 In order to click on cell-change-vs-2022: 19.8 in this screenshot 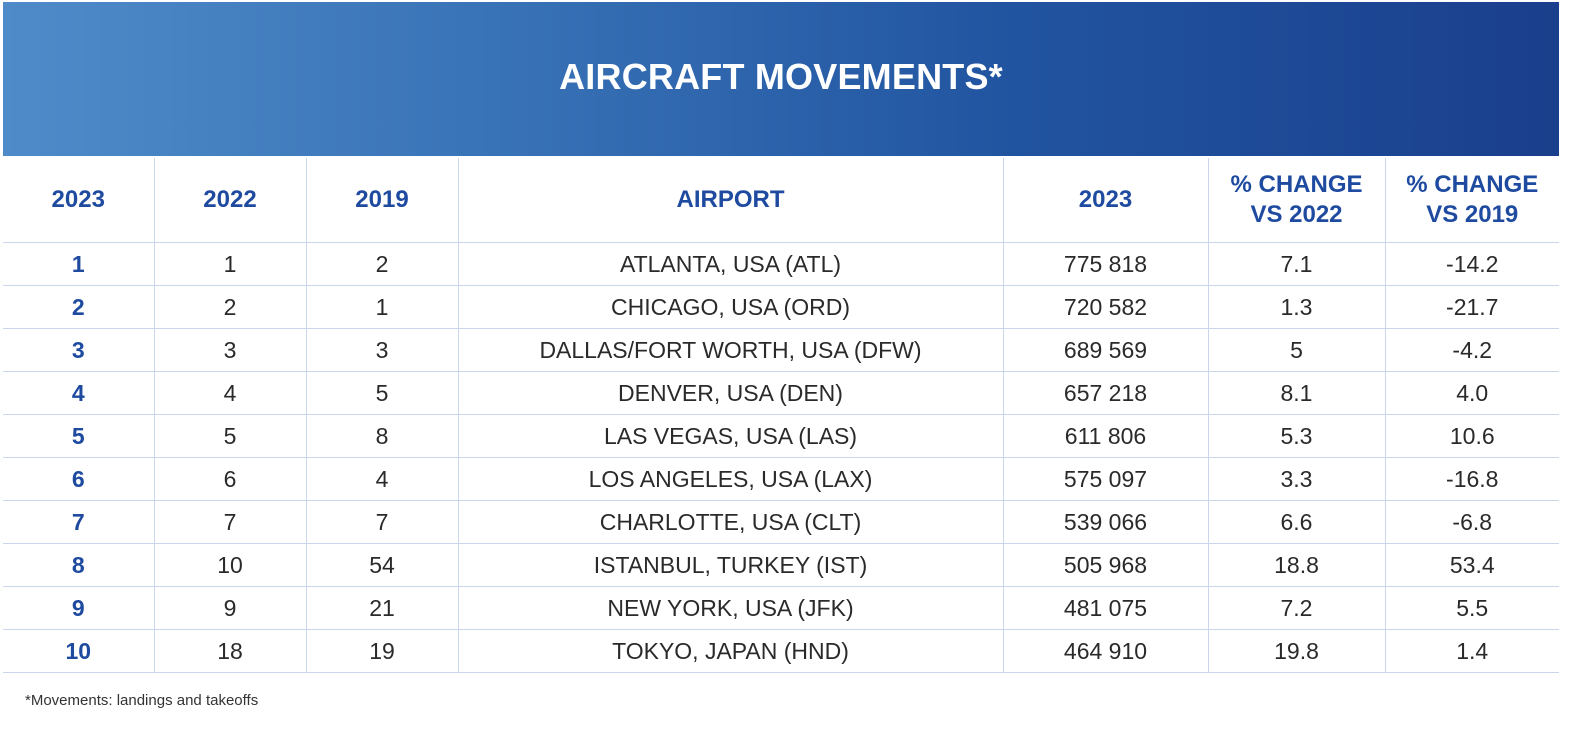, I will do `click(1296, 651)`.